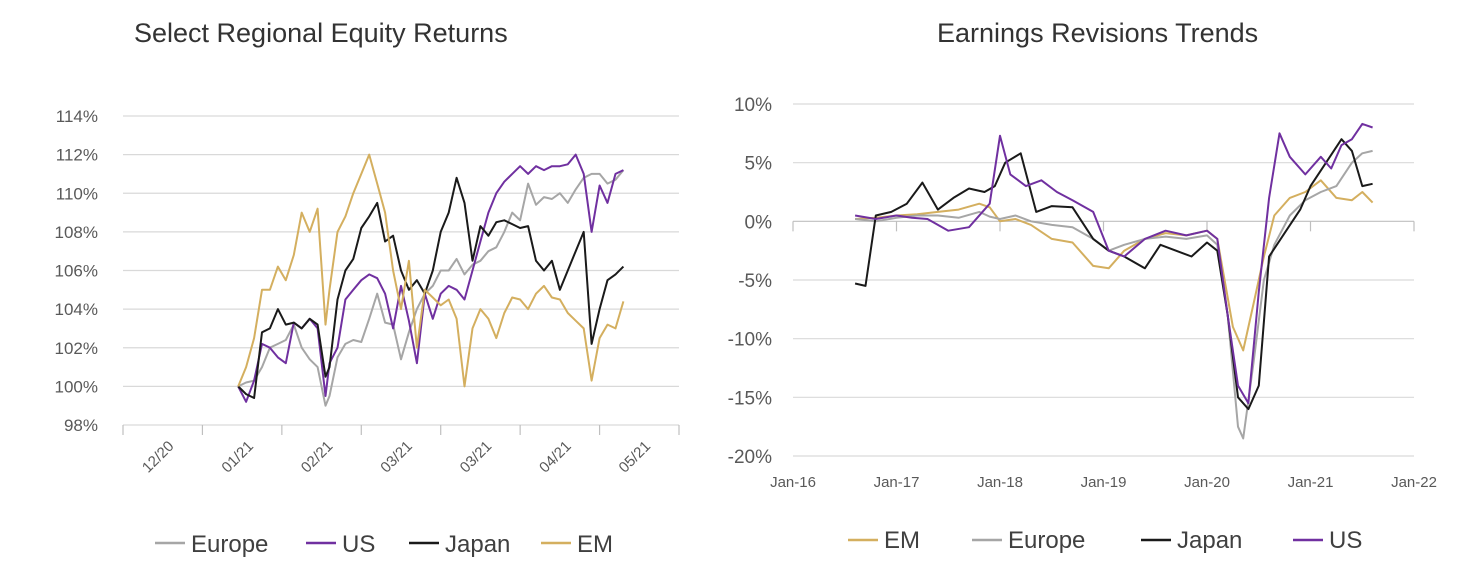 The width and height of the screenshot is (1472, 584). I want to click on y-tick-label: -5%, so click(755, 281).